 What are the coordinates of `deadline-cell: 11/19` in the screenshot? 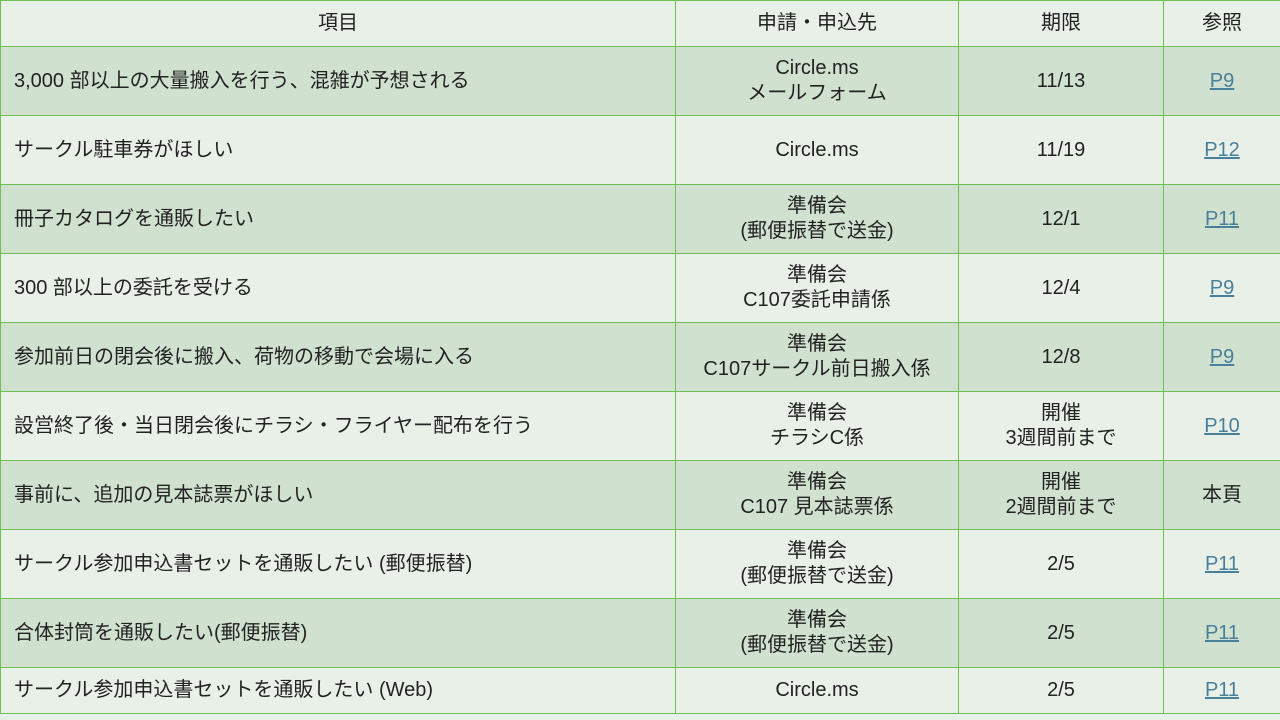 It's located at (1061, 150).